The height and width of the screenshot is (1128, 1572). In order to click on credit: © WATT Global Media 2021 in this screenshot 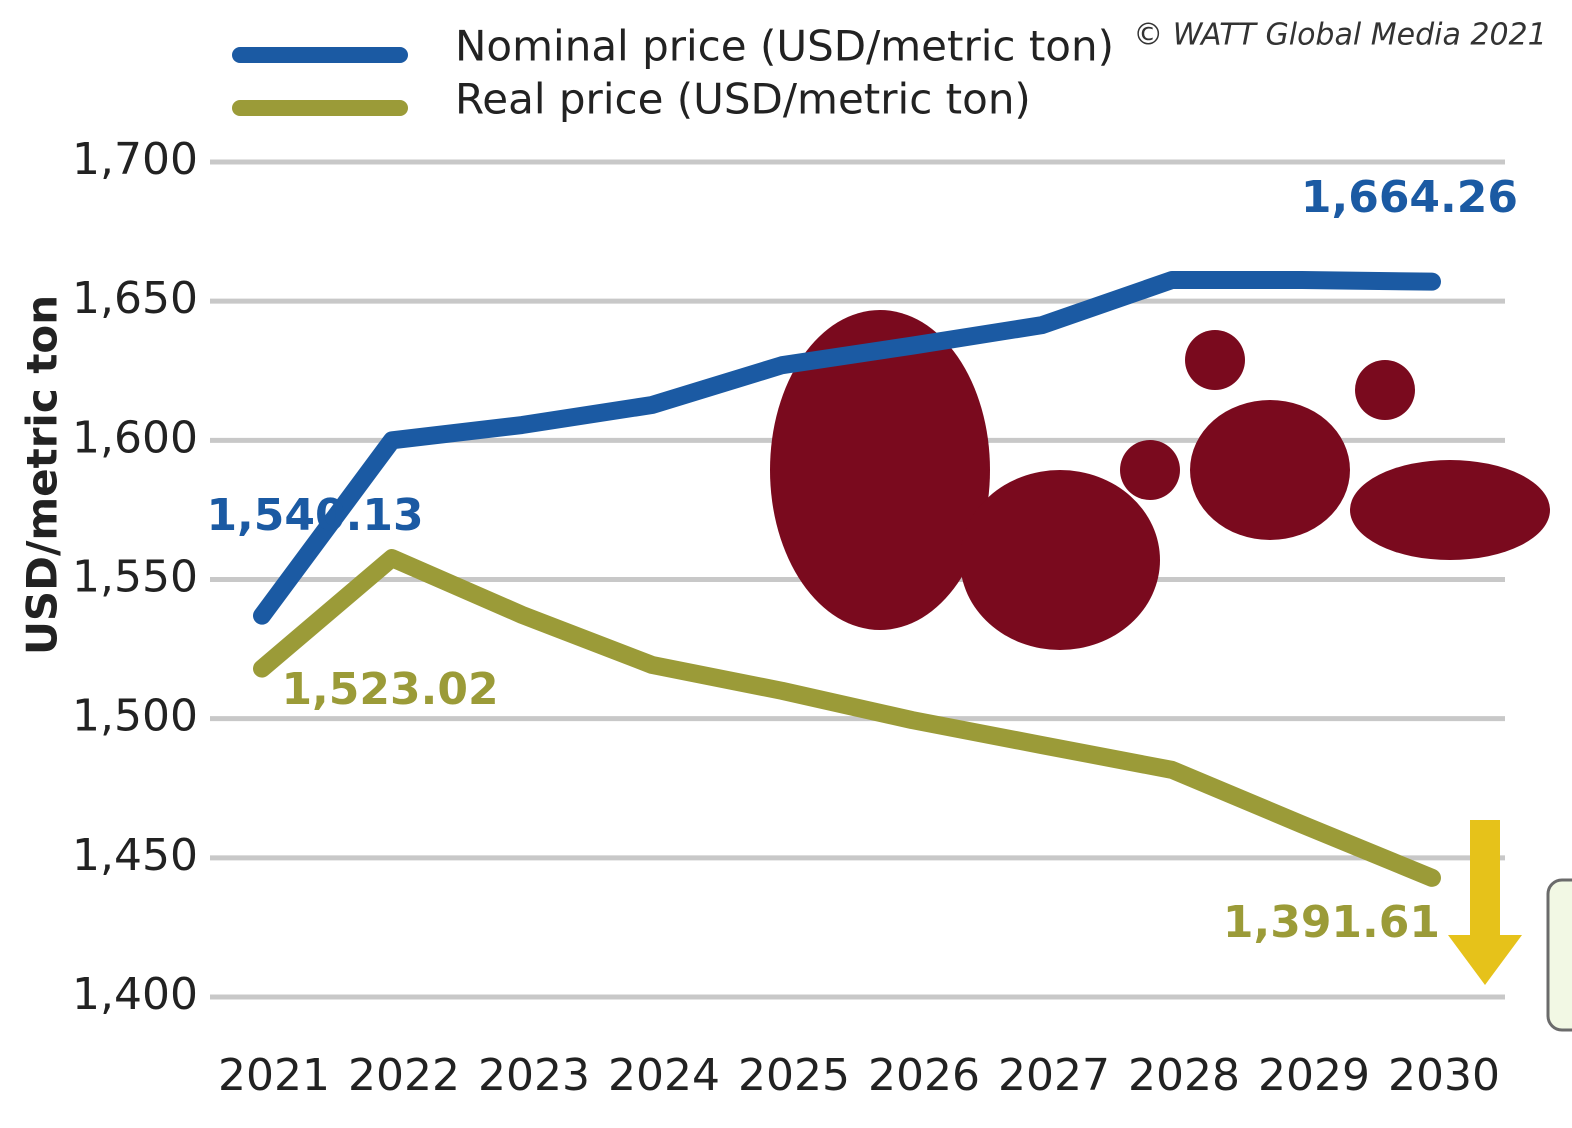, I will do `click(1339, 35)`.